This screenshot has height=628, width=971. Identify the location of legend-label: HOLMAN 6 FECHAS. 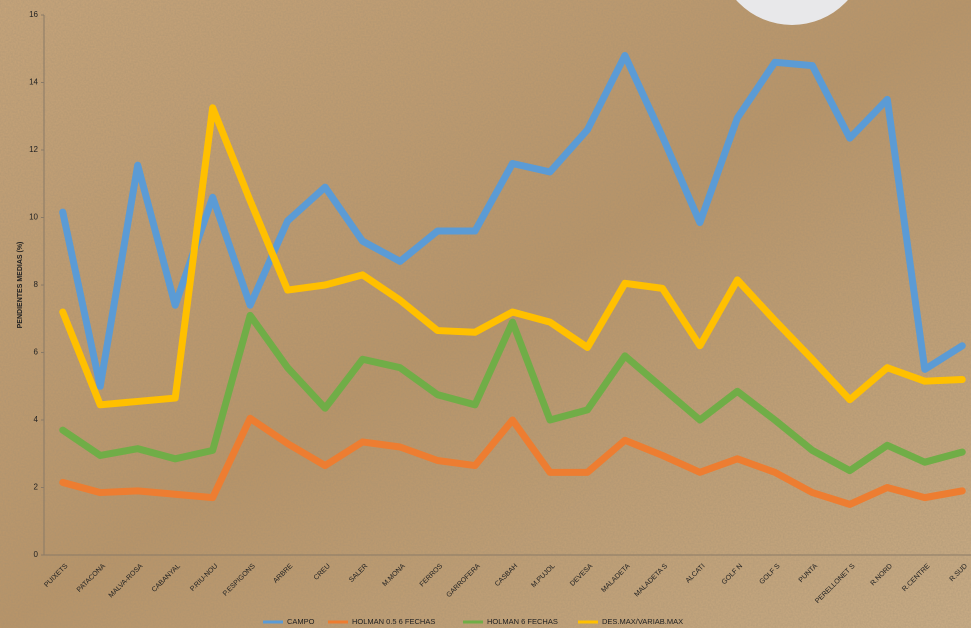
(522, 621).